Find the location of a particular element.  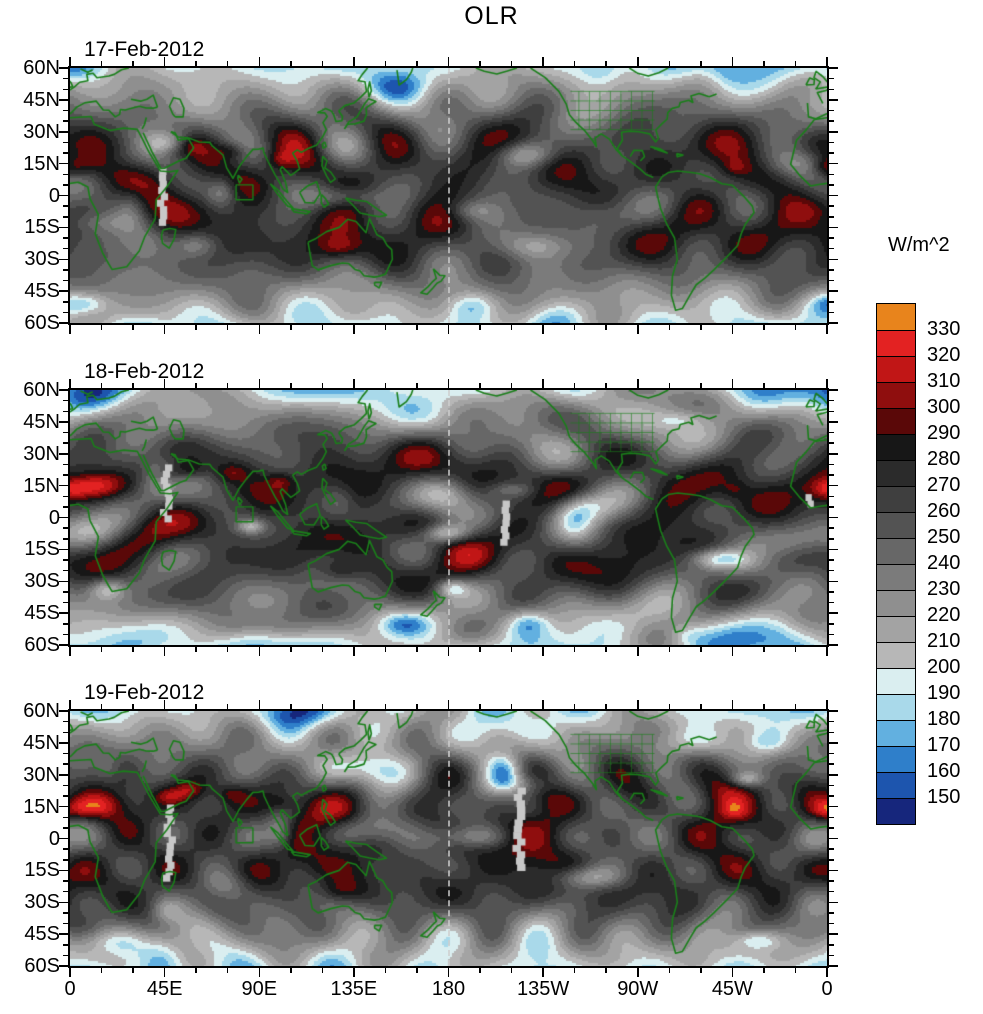

panel-date-3: 19-Feb-2012 is located at coordinates (144, 692).